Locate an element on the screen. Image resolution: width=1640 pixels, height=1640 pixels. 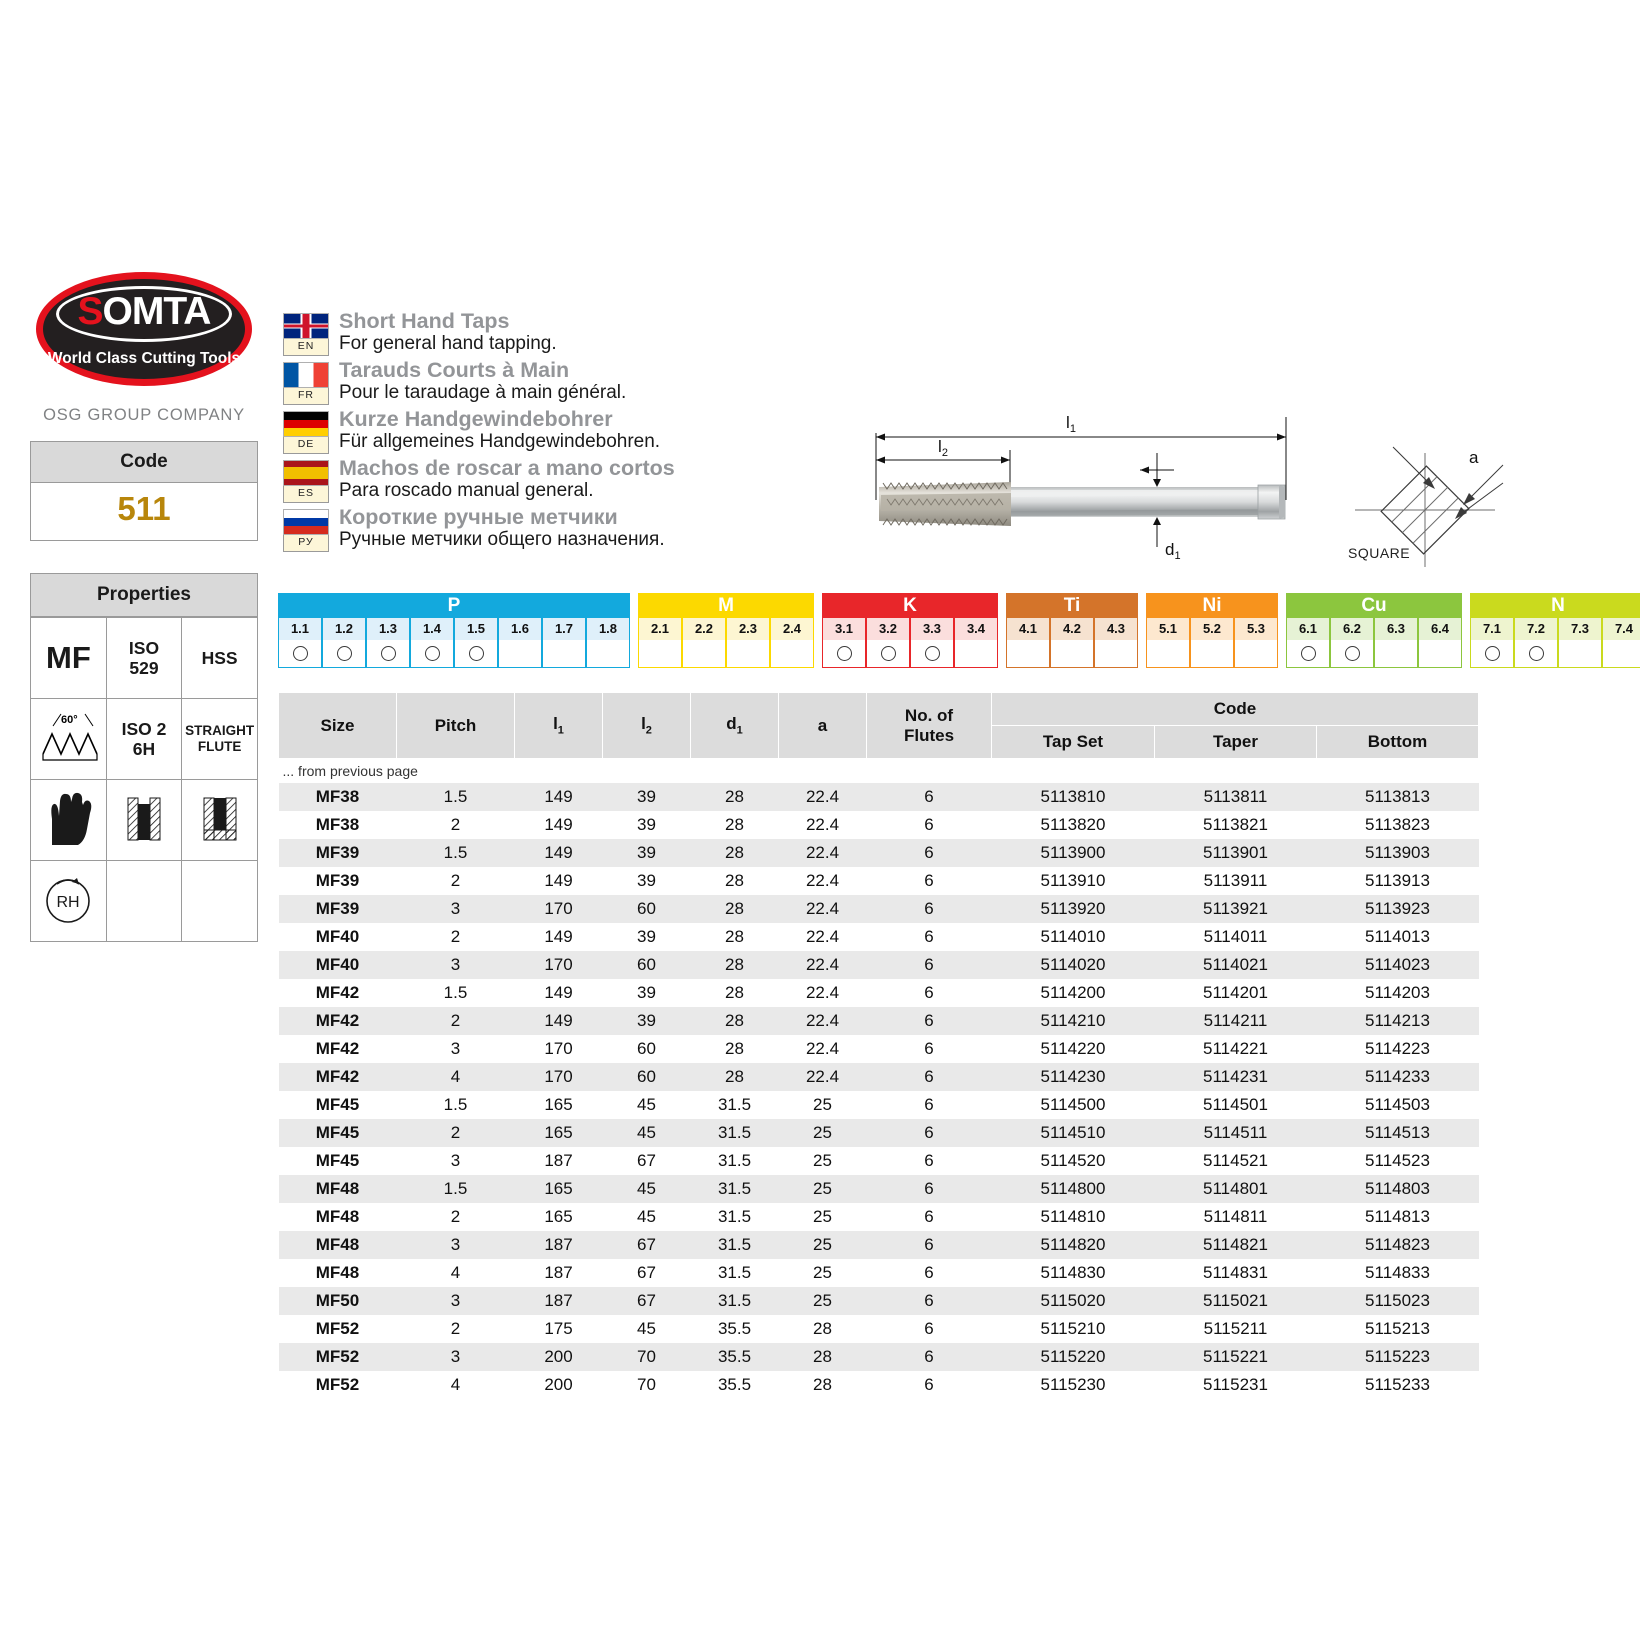
col-header-l2-text: l is located at coordinates (643, 724).